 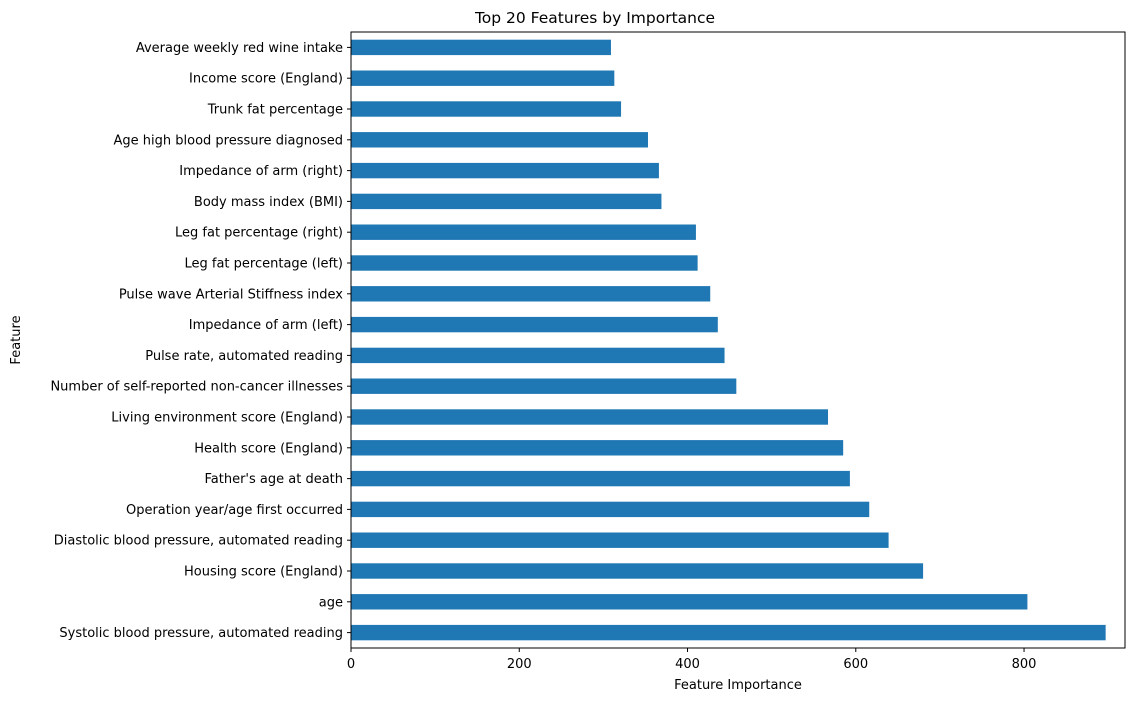 I want to click on y-tick-label: age, so click(x=331, y=602).